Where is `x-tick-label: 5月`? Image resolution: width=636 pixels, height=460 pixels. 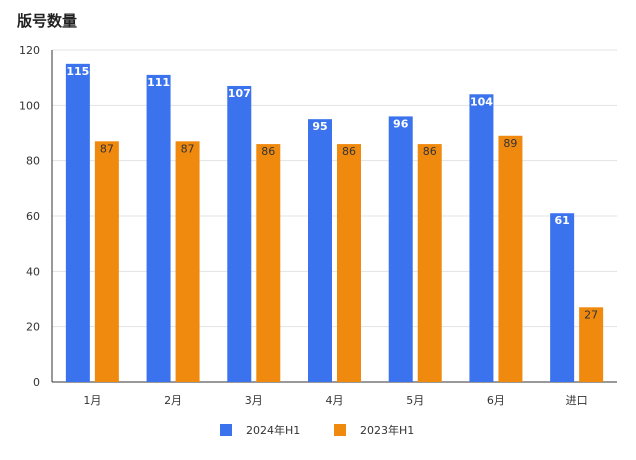
x-tick-label: 5月 is located at coordinates (415, 400).